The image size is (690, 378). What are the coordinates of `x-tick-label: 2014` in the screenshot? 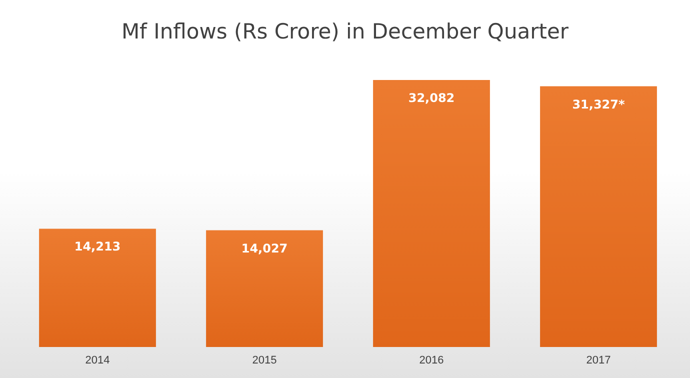 It's located at (97, 360).